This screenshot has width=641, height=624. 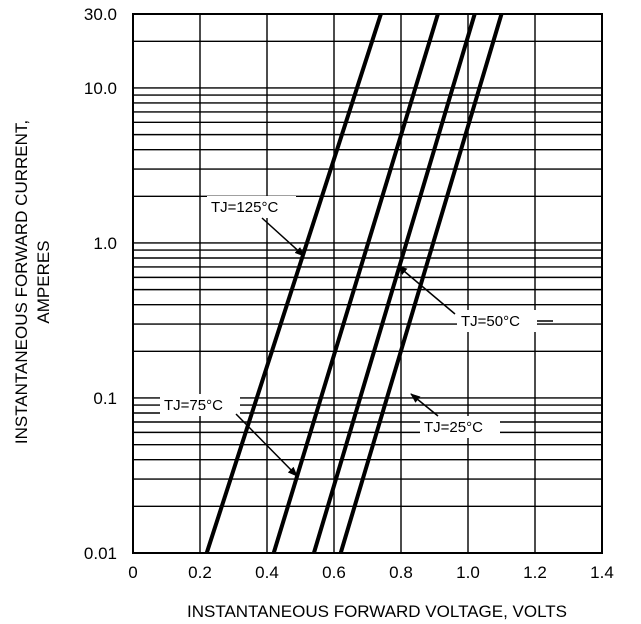 What do you see at coordinates (475, 298) in the screenshot?
I see `annotation-tj-50: TJ=50°C` at bounding box center [475, 298].